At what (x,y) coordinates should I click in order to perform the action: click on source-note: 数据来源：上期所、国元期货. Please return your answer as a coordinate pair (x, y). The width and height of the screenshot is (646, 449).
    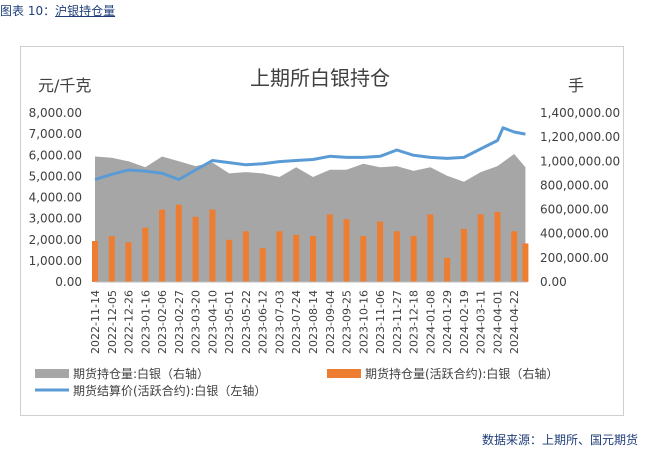
    Looking at the image, I should click on (559, 440).